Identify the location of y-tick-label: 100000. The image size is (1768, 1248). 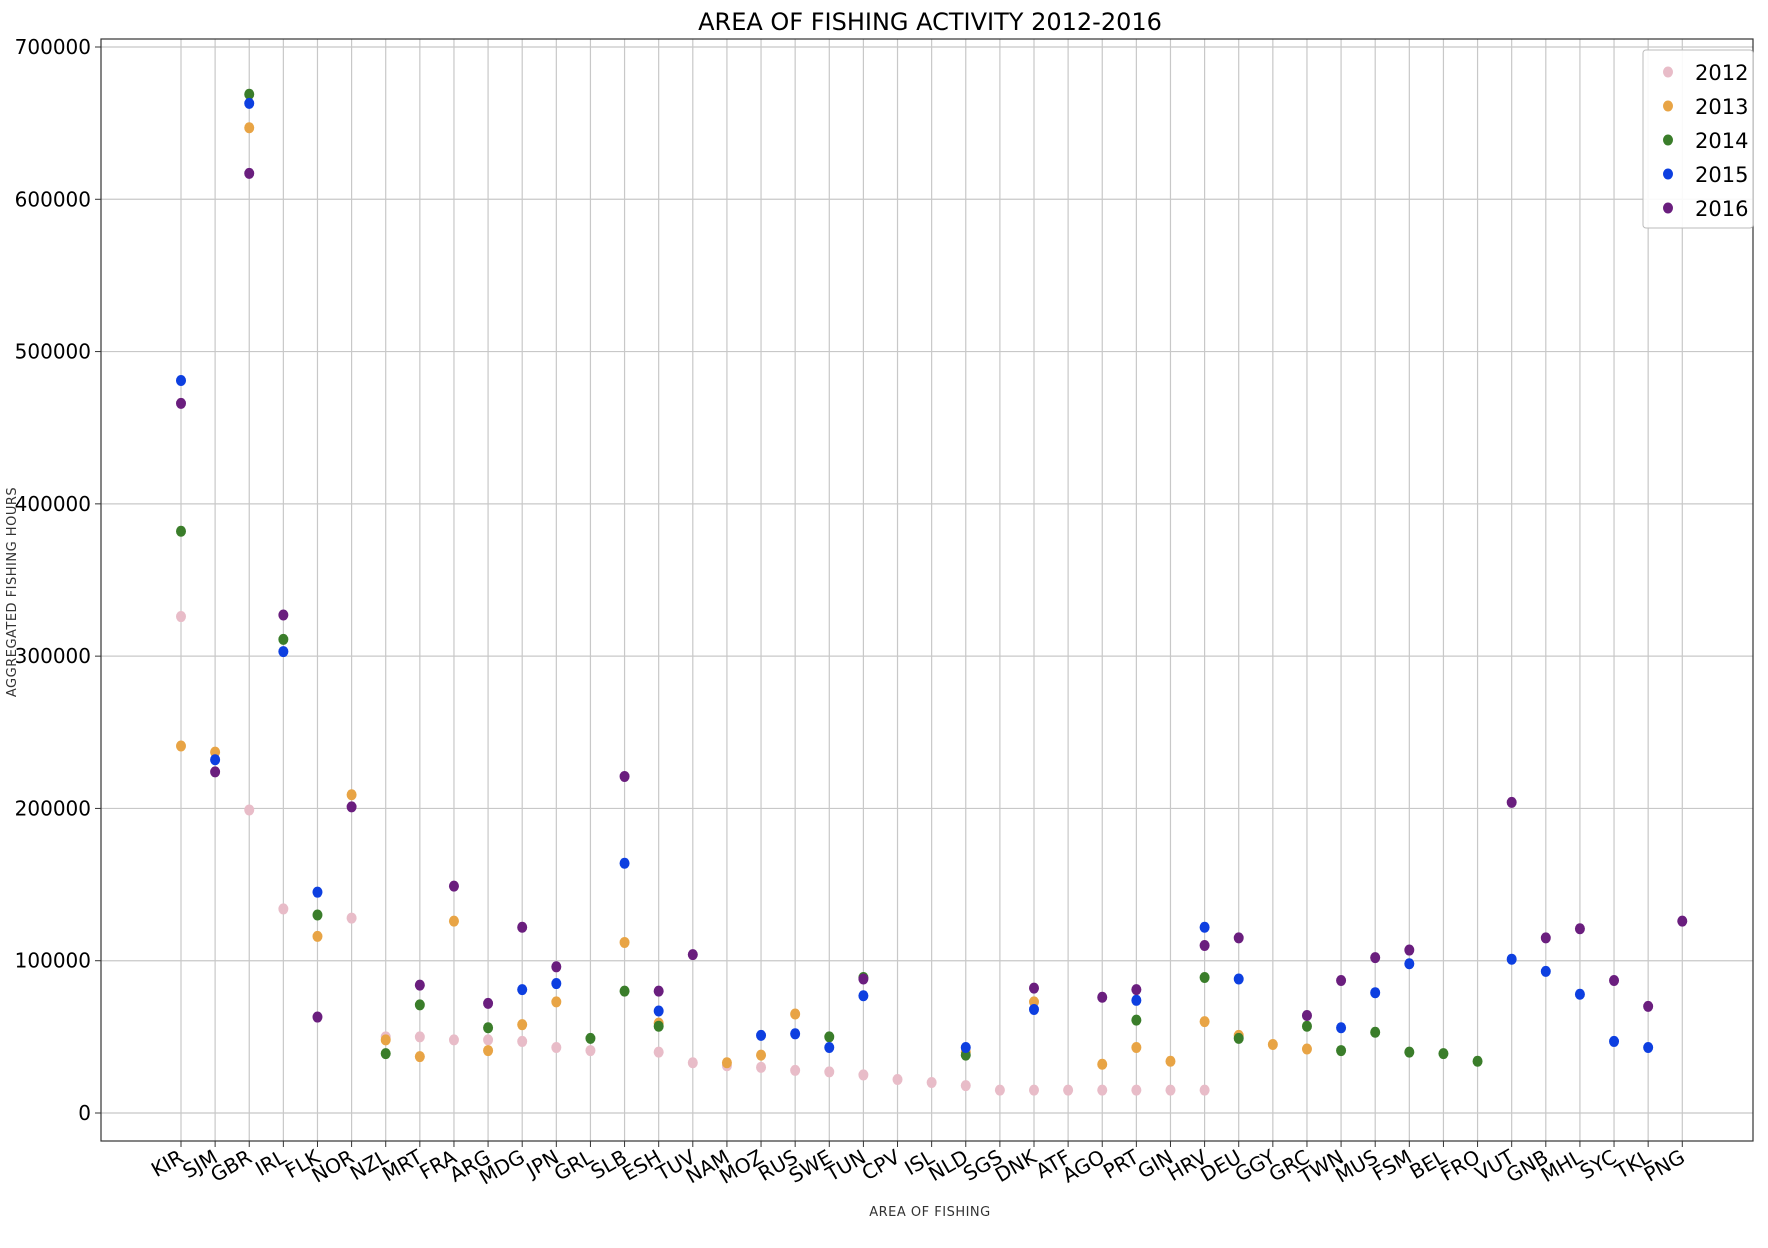
(53, 961).